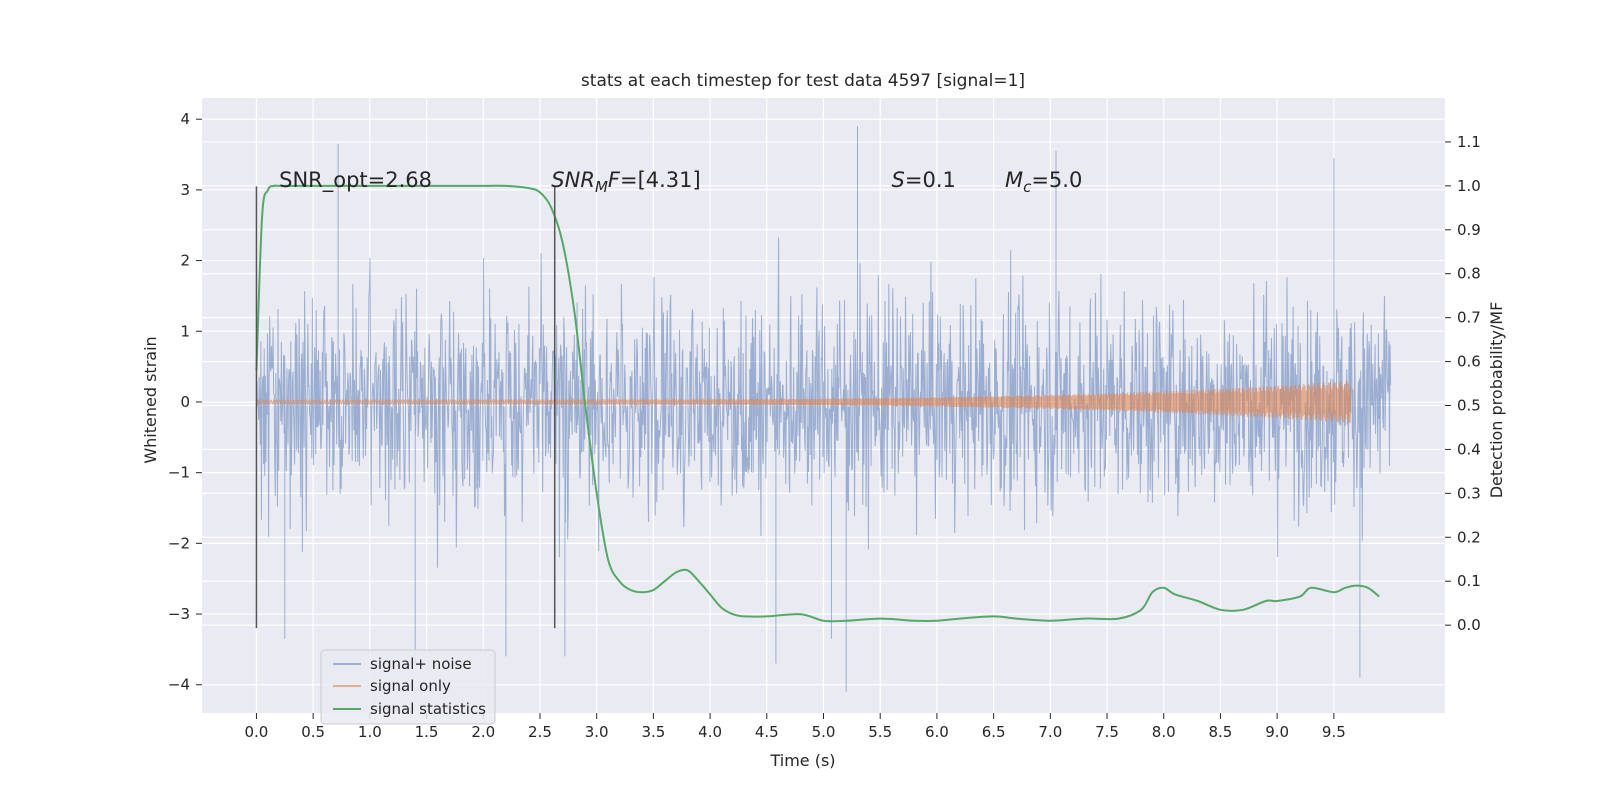  I want to click on x-tick-label-19: 9.5, so click(1334, 732).